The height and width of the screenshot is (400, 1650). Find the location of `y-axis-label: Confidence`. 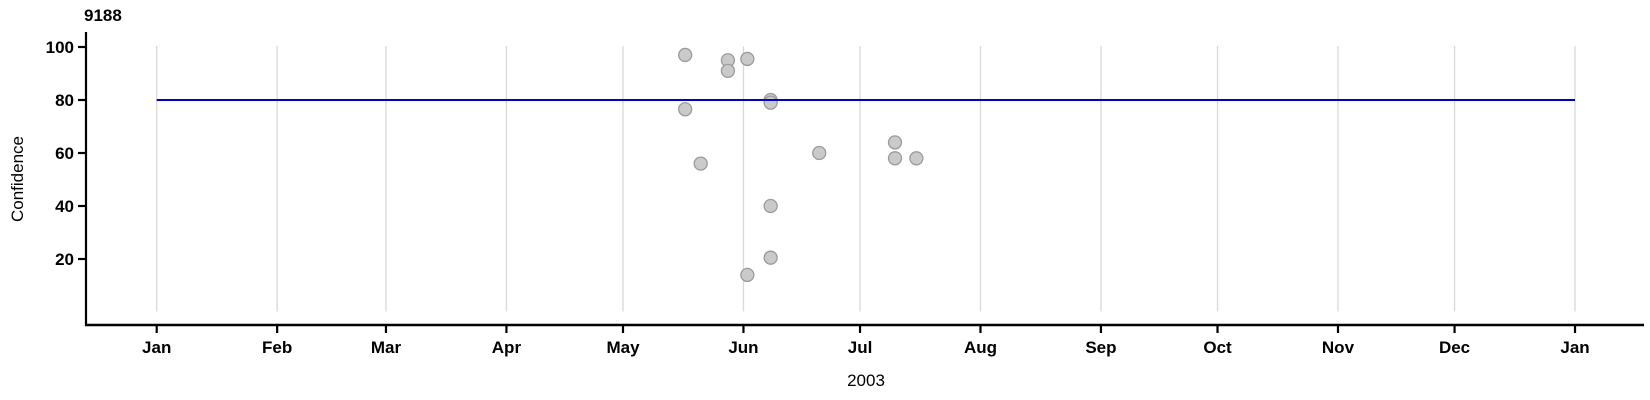

y-axis-label: Confidence is located at coordinates (17, 179).